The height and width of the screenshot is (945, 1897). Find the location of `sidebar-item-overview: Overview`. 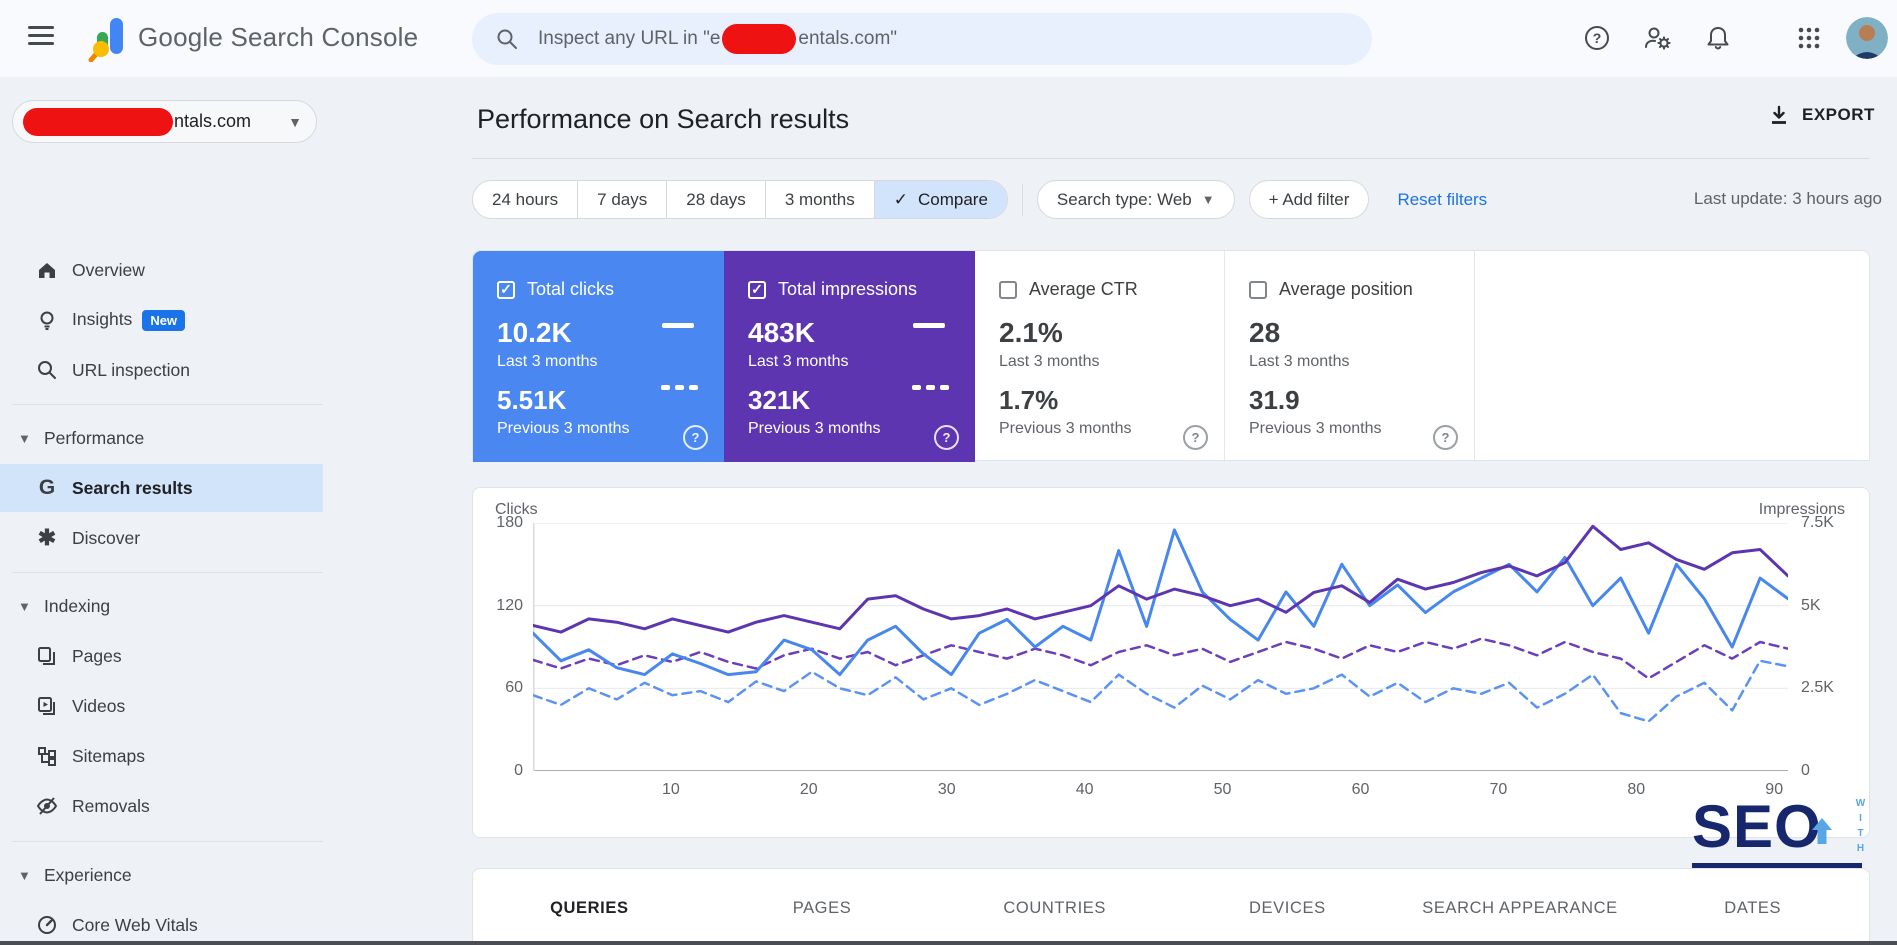

sidebar-item-overview: Overview is located at coordinates (161, 270).